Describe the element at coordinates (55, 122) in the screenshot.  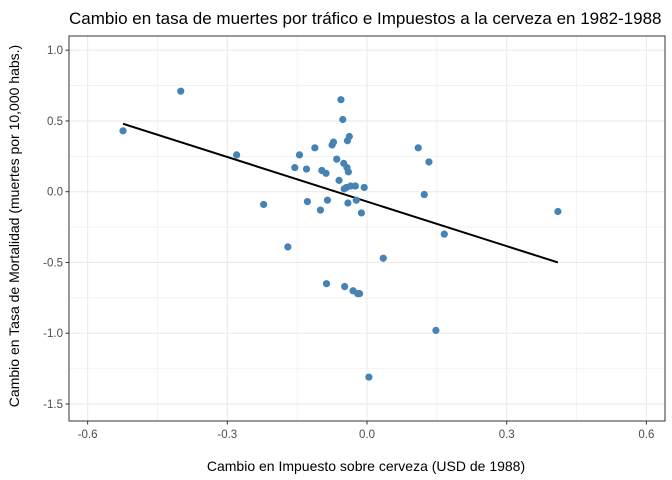
I see `y-tick-label: 0.5` at that location.